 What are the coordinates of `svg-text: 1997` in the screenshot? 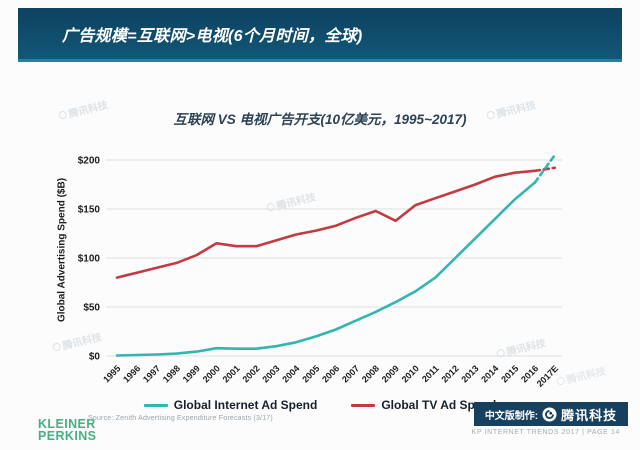 It's located at (151, 373).